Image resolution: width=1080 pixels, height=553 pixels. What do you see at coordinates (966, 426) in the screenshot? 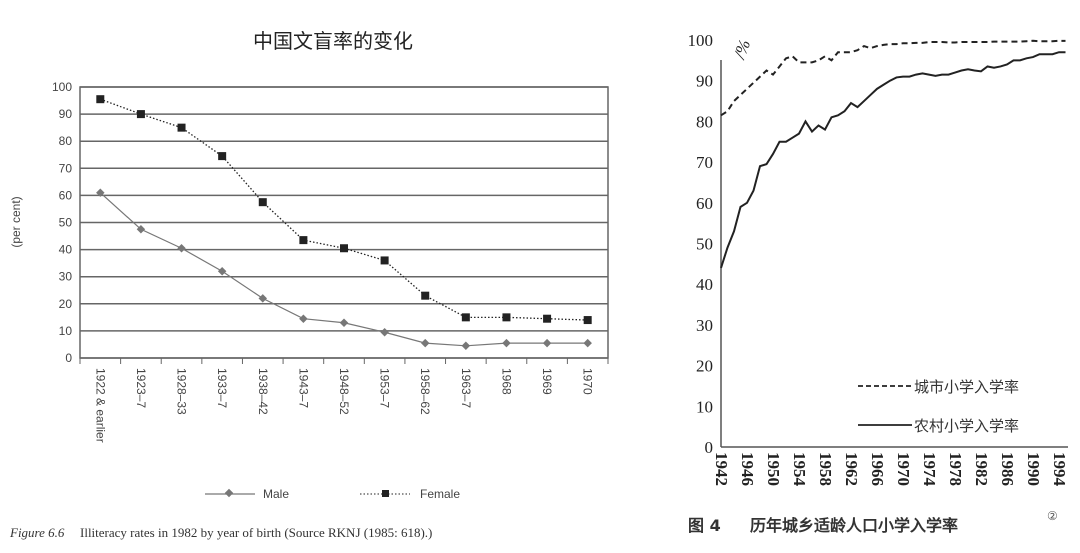
I see `legend-rural-label: 农村小学入学率` at bounding box center [966, 426].